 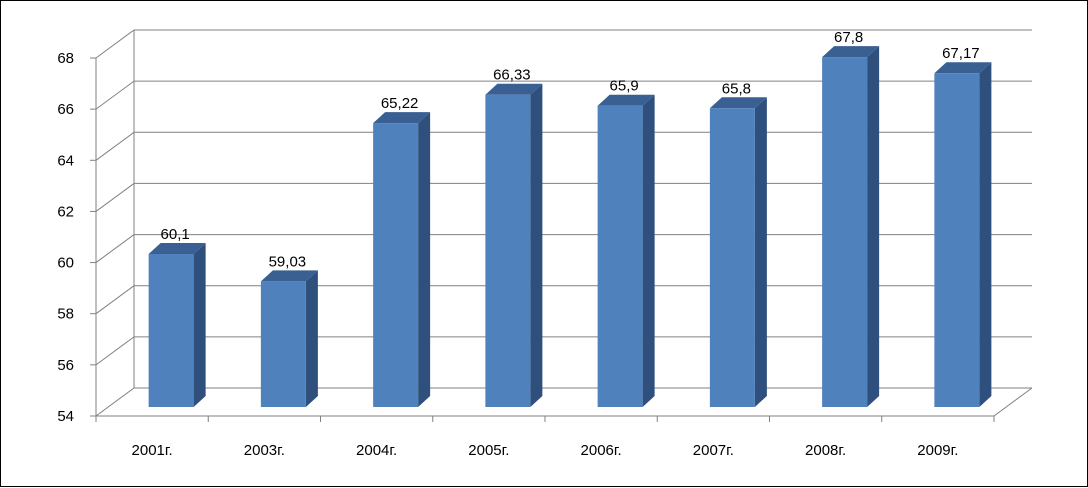 I want to click on y-tick-label: 68, so click(x=65, y=58).